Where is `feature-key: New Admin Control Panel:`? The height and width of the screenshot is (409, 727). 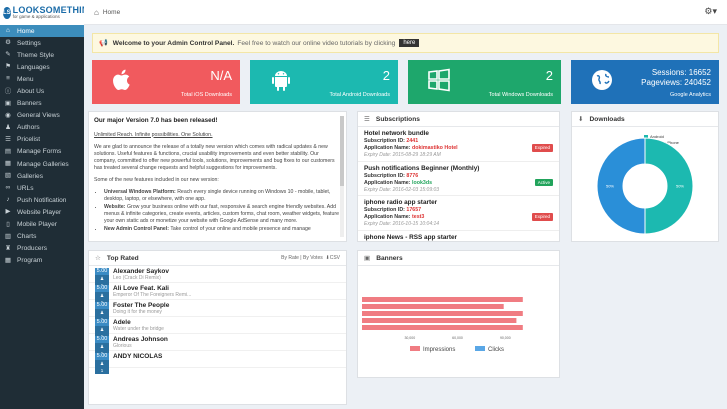 feature-key: New Admin Control Panel: is located at coordinates (136, 228).